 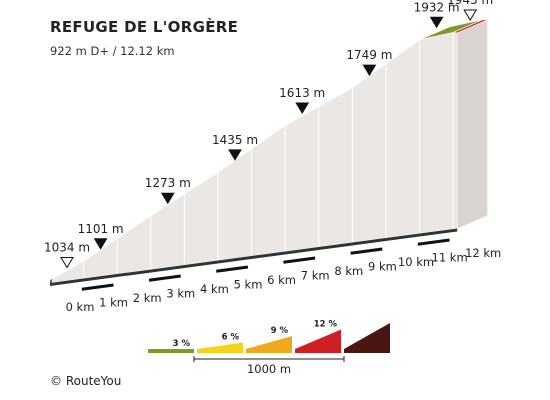 I want to click on x-tick-label: 9 km, so click(x=382, y=267).